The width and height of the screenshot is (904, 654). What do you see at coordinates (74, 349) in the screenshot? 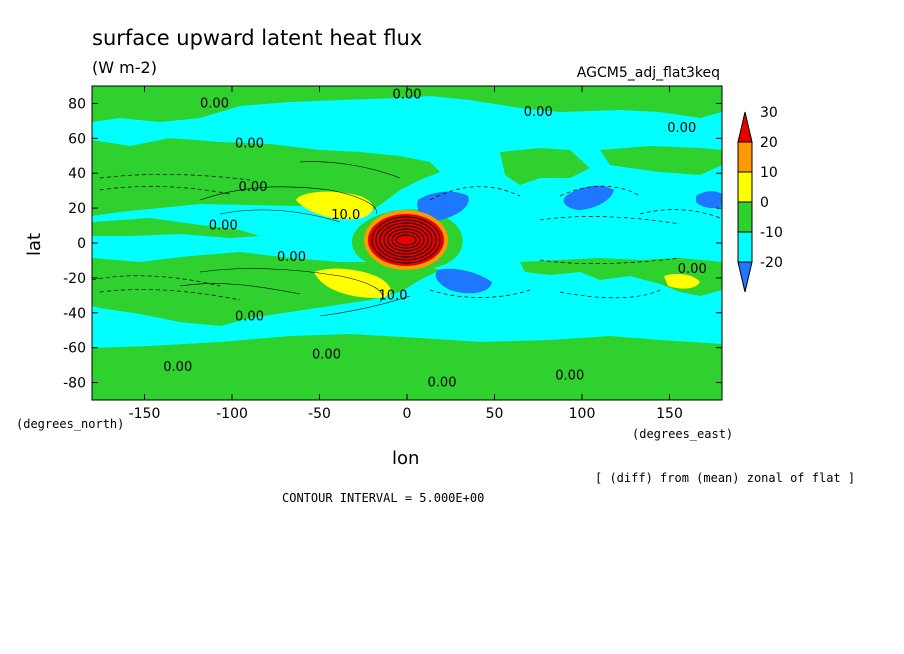
I see `y-tick-label: -60` at bounding box center [74, 349].